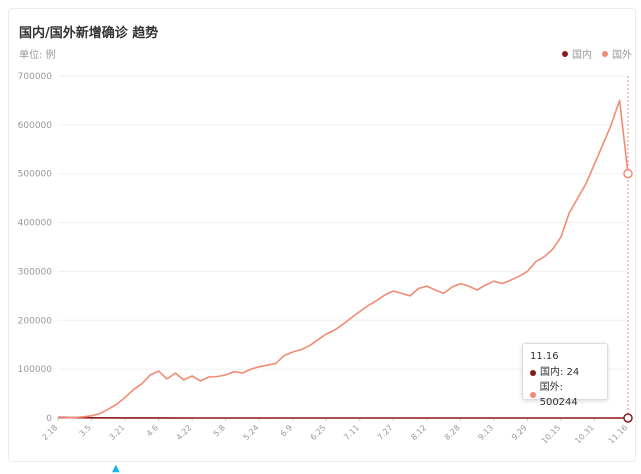 The height and width of the screenshot is (474, 641). I want to click on x-tick-label: 4.6, so click(152, 430).